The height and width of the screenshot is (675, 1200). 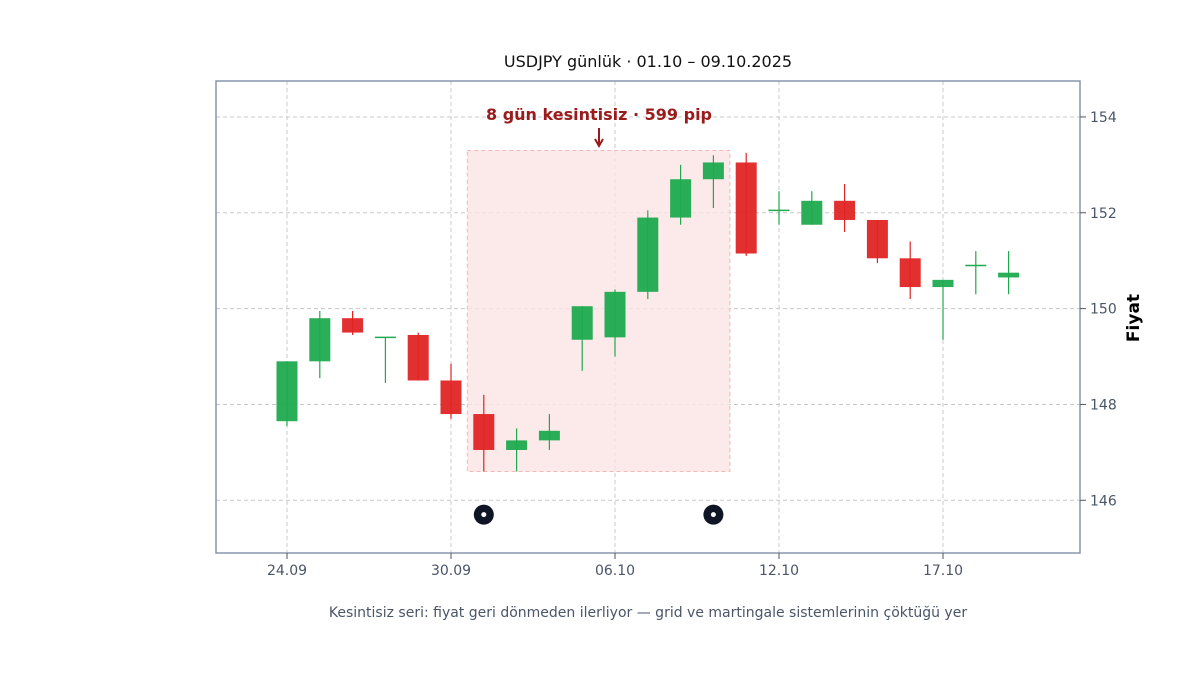 I want to click on x-tick-label: 06.10, so click(x=615, y=571).